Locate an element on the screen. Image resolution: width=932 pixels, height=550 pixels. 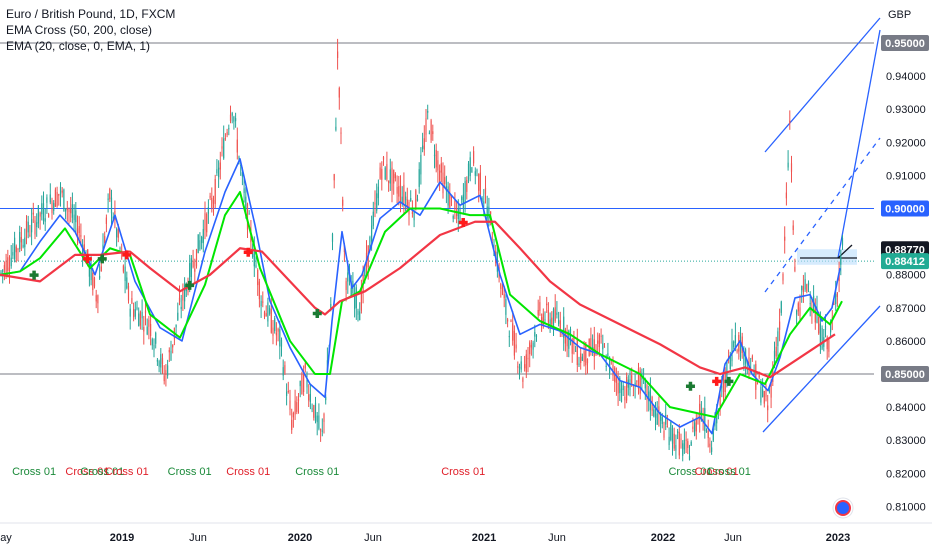
y-tick-label: 0.92000 is located at coordinates (906, 143).